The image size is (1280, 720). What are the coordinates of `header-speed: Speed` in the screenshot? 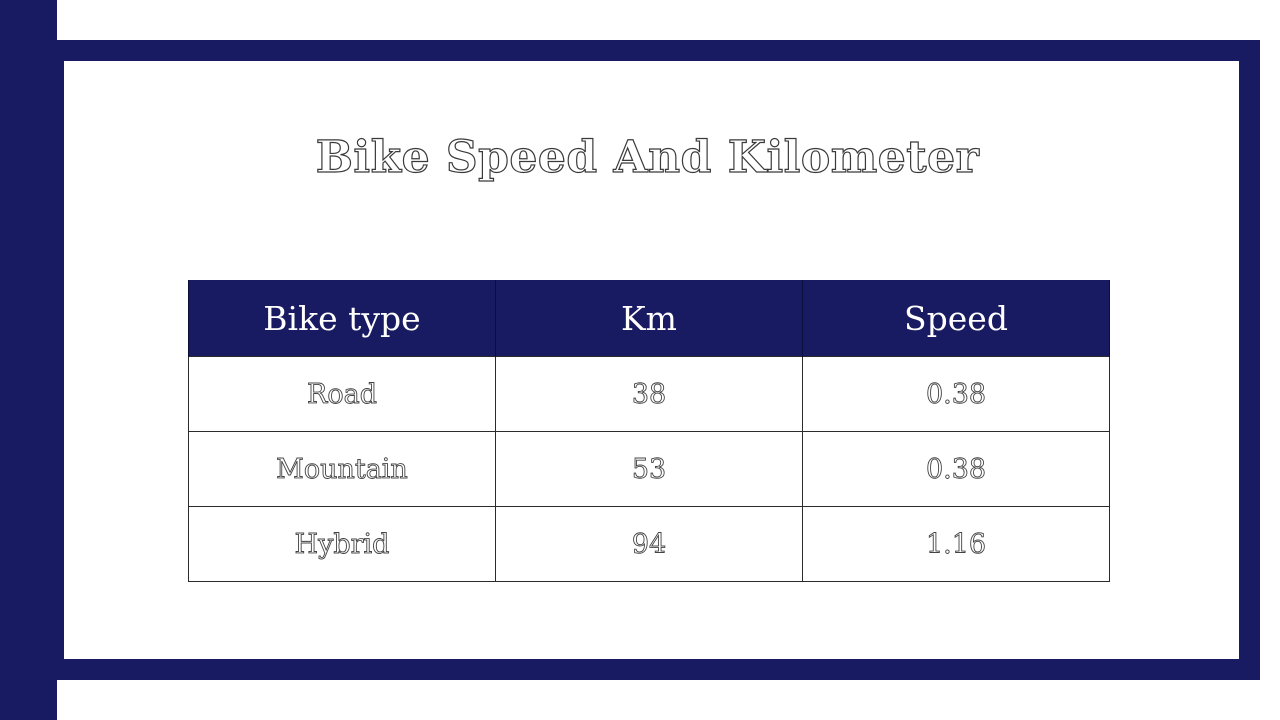 It's located at (956, 318).